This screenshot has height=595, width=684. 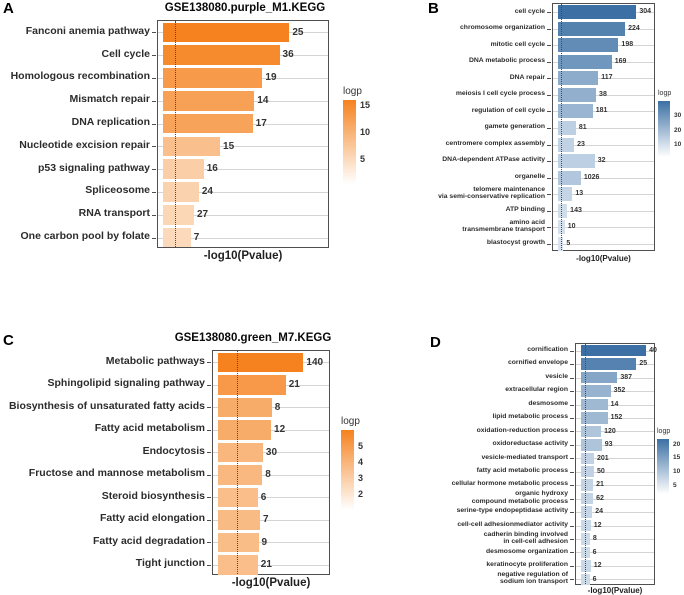 What do you see at coordinates (106, 405) in the screenshot?
I see `y-axis-label: Biosynthesis of unsaturated fatty acids` at bounding box center [106, 405].